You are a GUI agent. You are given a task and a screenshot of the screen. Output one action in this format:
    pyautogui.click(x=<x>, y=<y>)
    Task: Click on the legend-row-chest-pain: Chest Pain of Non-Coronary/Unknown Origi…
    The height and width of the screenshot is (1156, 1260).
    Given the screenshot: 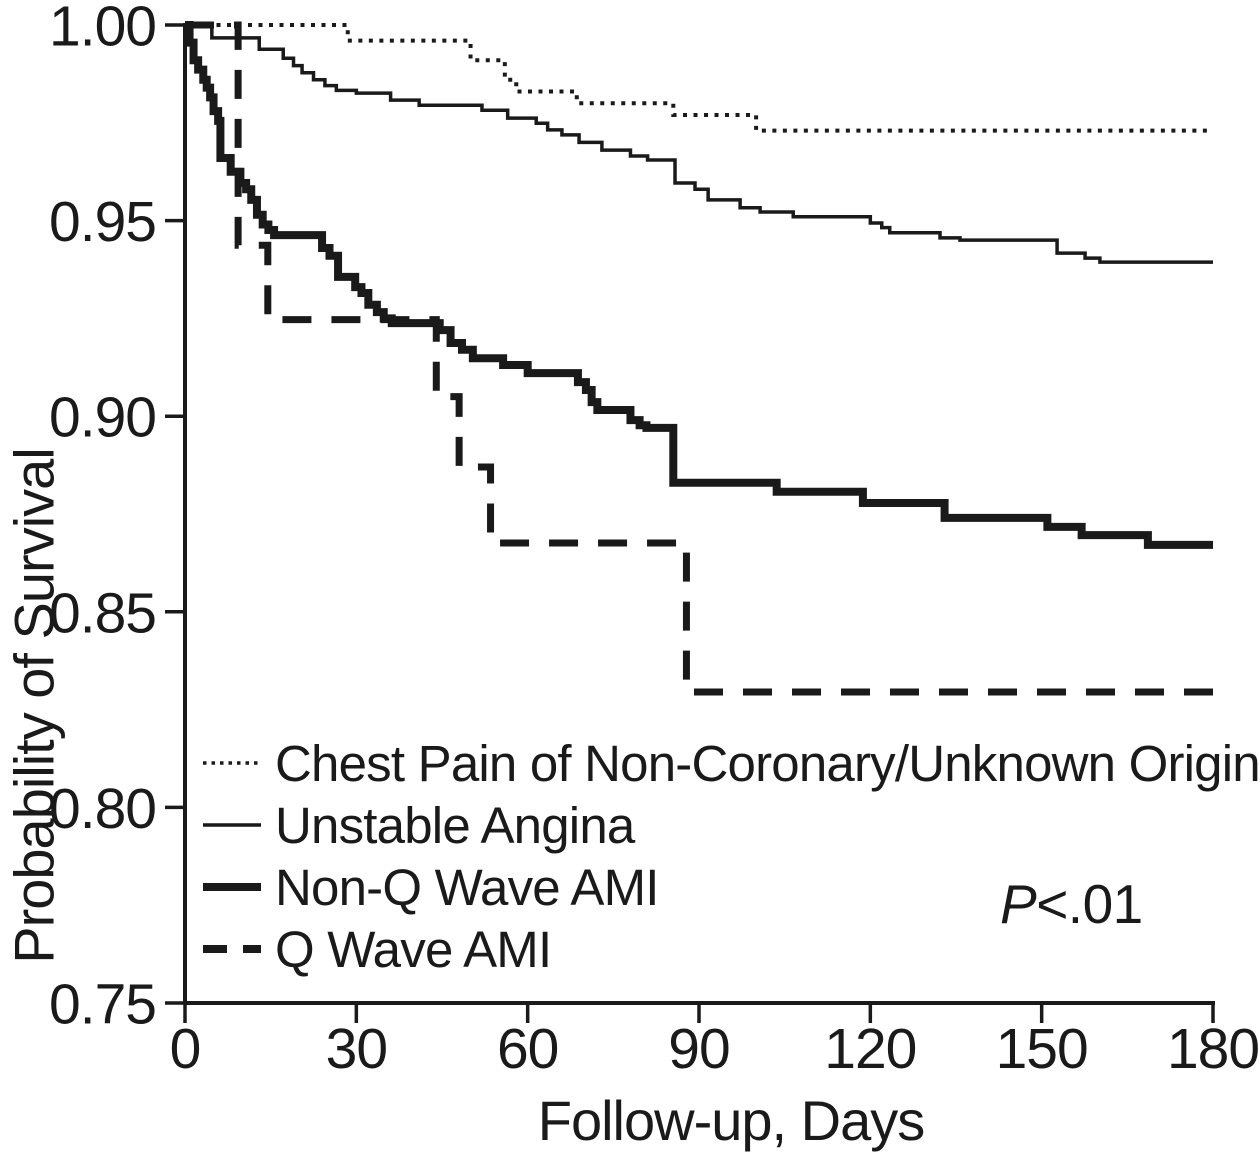 What is the action you would take?
    pyautogui.click(x=731, y=763)
    